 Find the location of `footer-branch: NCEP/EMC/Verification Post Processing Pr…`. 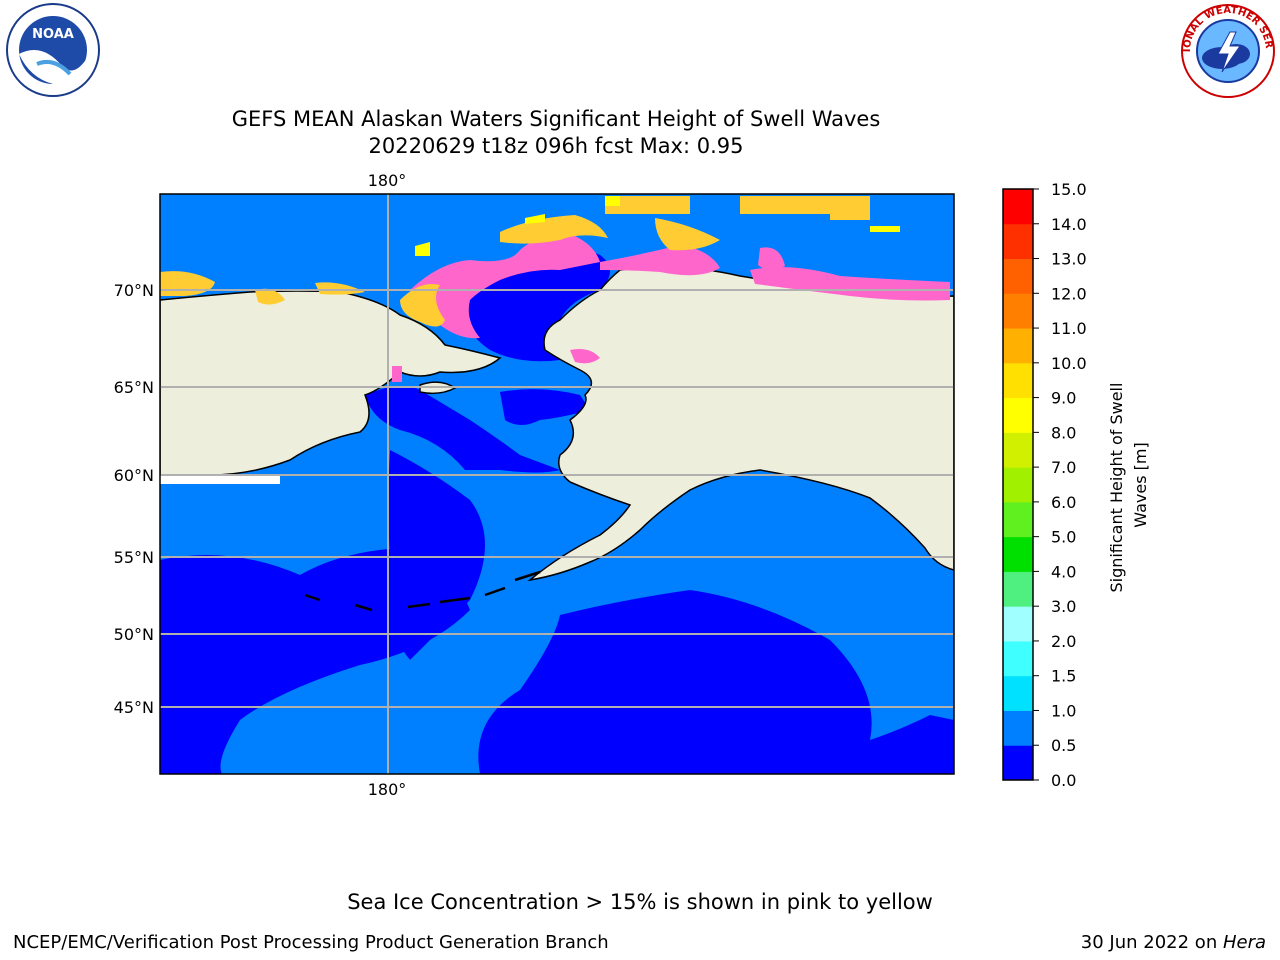

footer-branch: NCEP/EMC/Verification Post Processing Pr… is located at coordinates (311, 942).